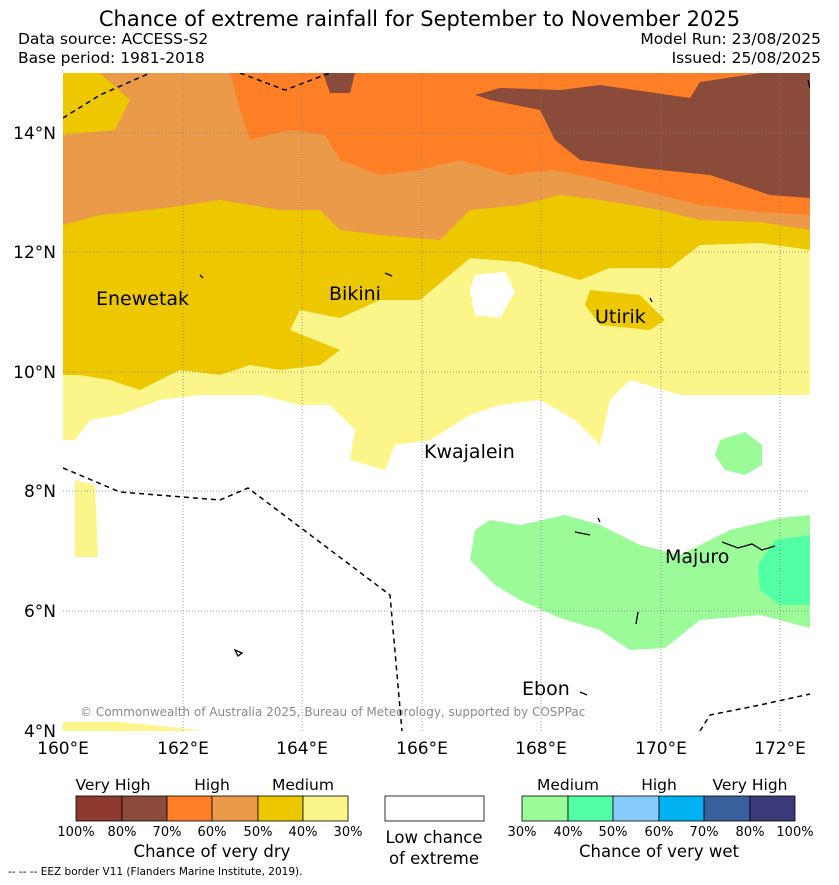 The image size is (839, 885). What do you see at coordinates (40, 492) in the screenshot?
I see `lat-label: 8°N` at bounding box center [40, 492].